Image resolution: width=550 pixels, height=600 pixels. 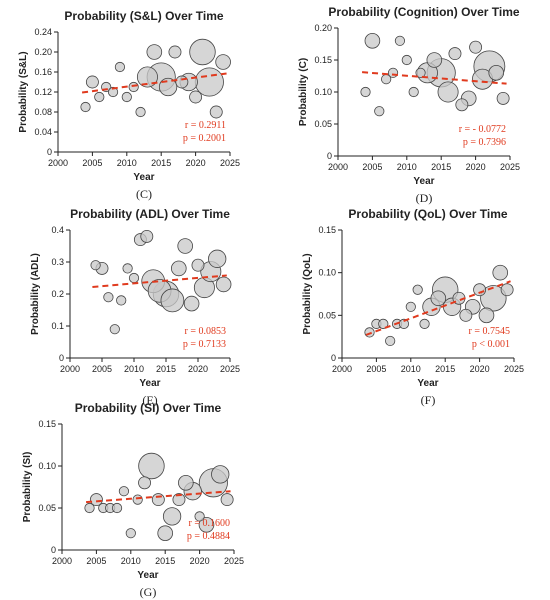 I want to click on chart-title: Probability (SI) Over Time, so click(x=148, y=408).